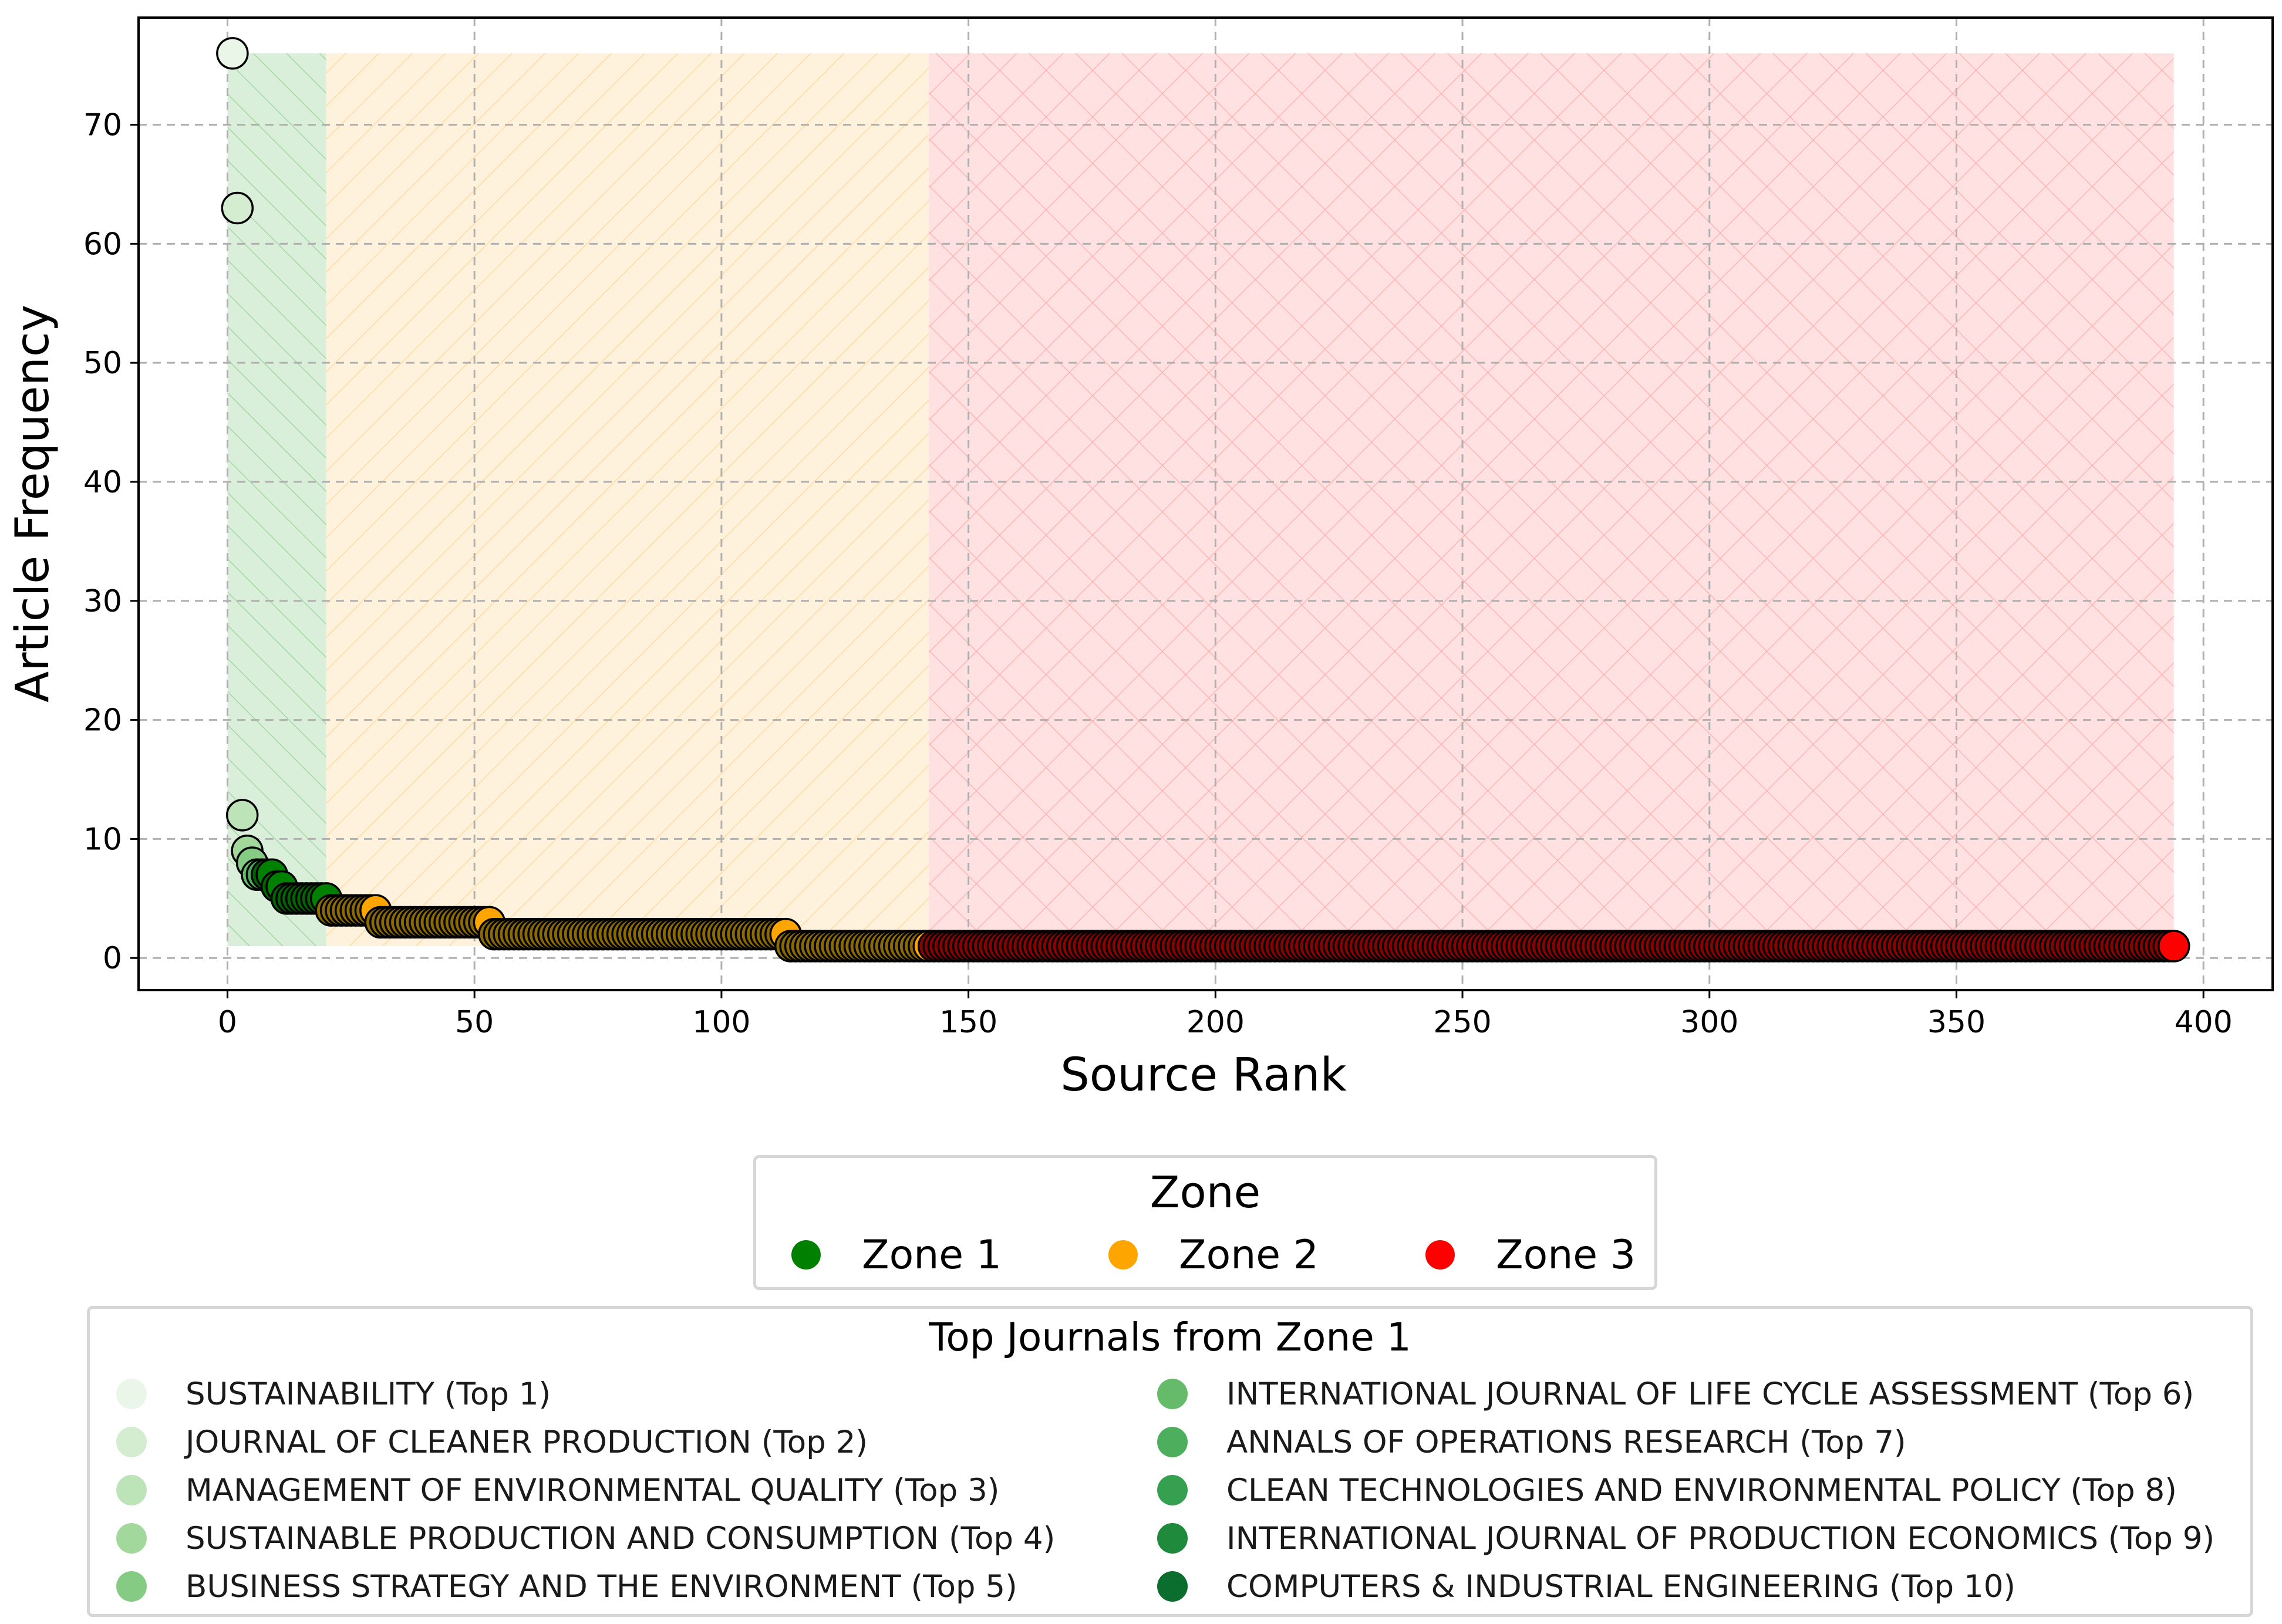 The height and width of the screenshot is (1624, 2282). What do you see at coordinates (1172, 1538) in the screenshot?
I see `journal-top-9-marker-icon` at bounding box center [1172, 1538].